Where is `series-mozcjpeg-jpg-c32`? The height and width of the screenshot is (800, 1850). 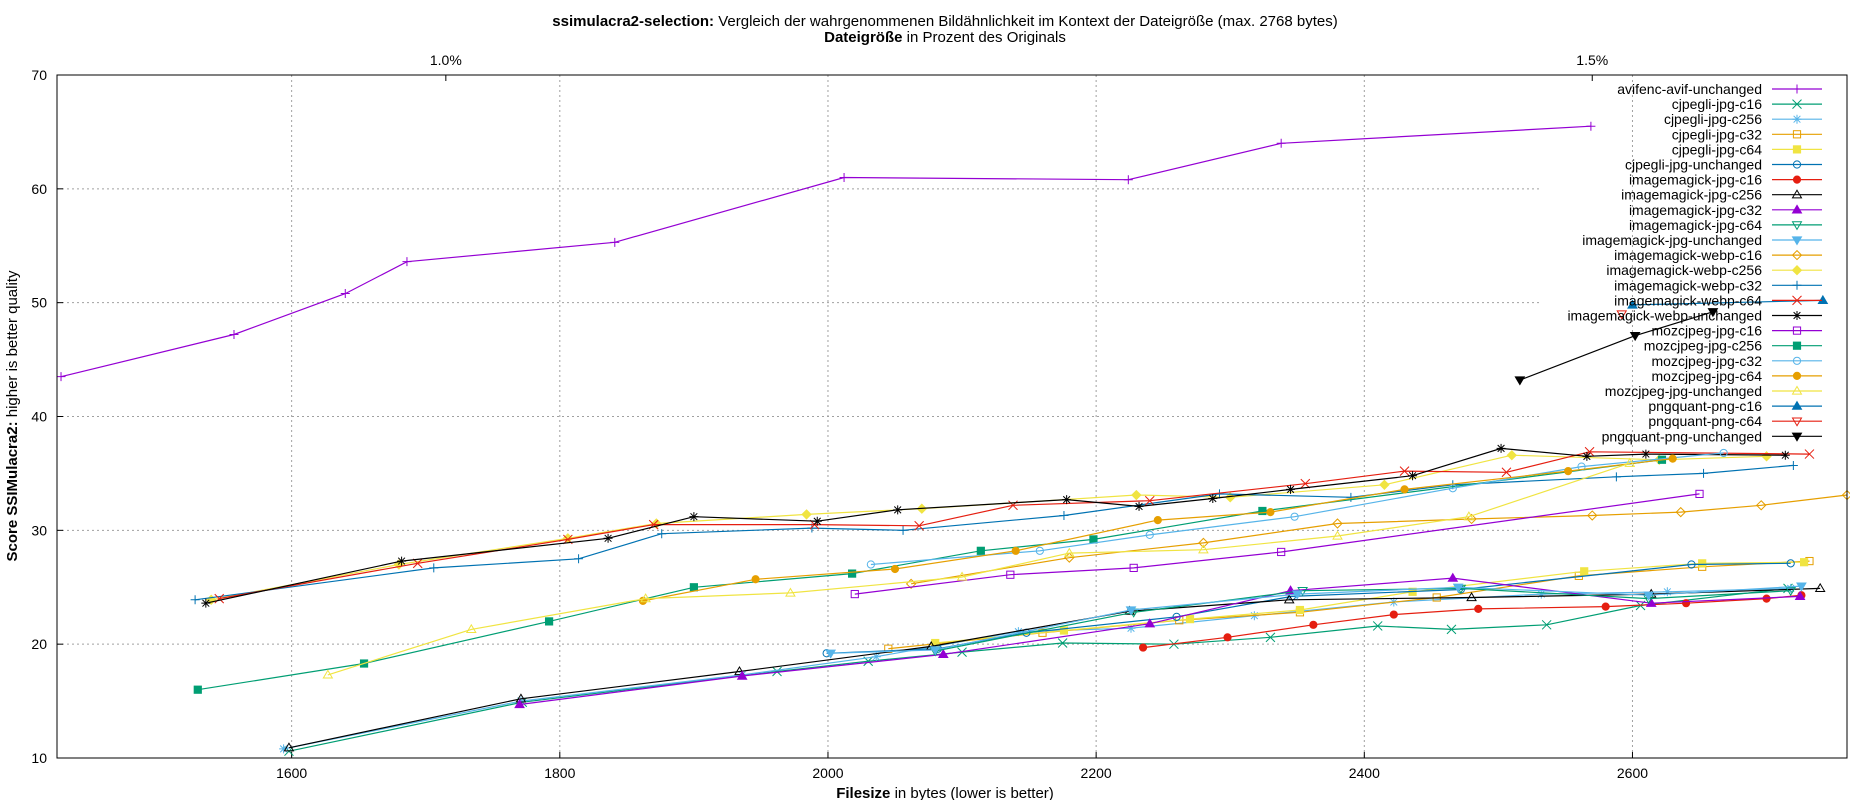
series-mozcjpeg-jpg-c32 is located at coordinates (1297, 508).